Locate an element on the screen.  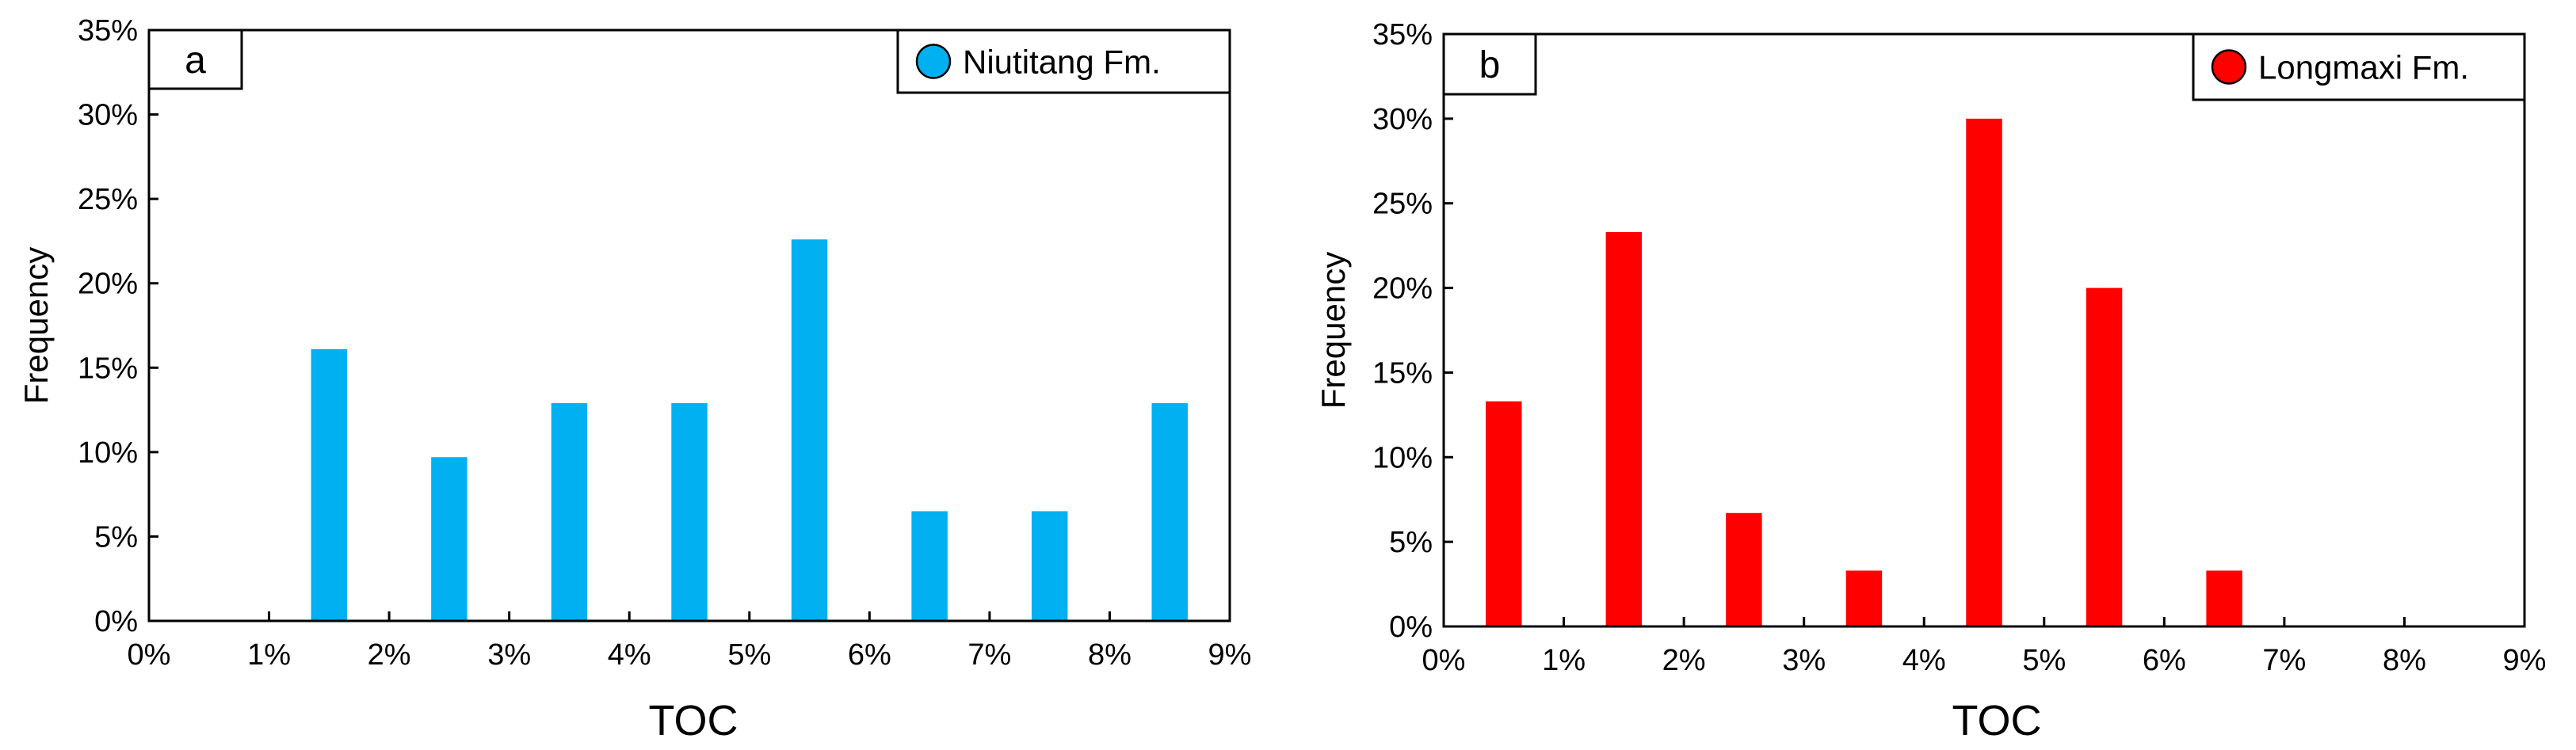
legend-marker-b is located at coordinates (2229, 67).